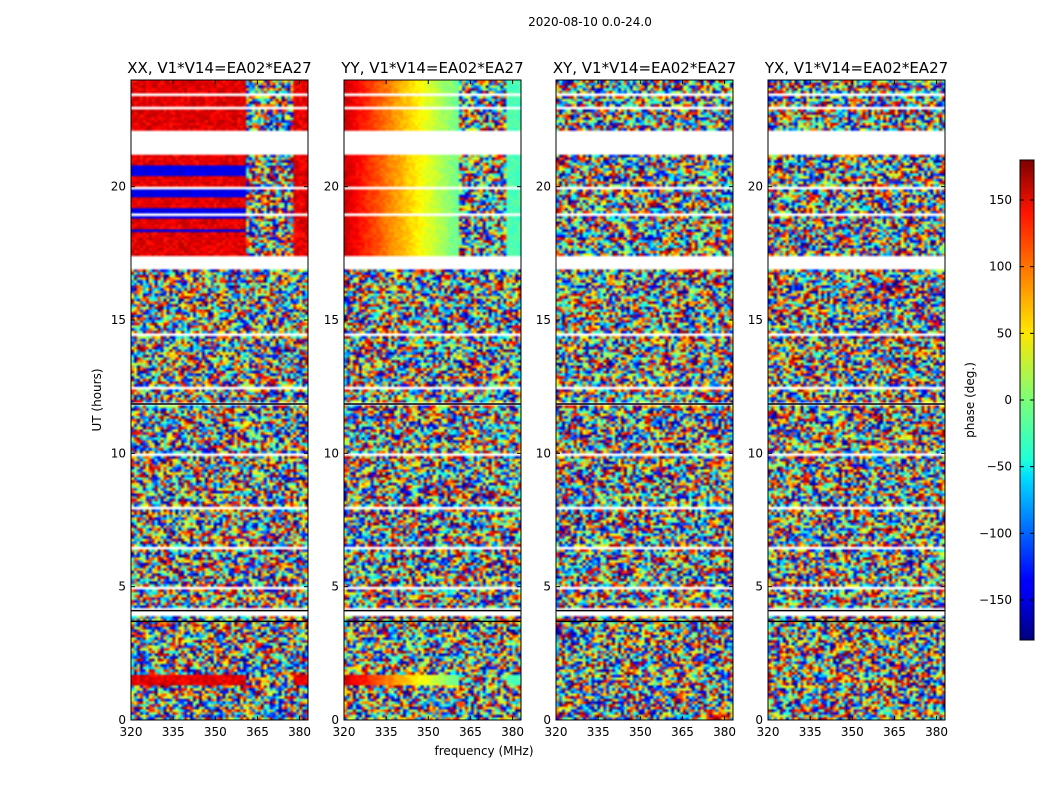  I want to click on x-axis-label: frequency (MHz), so click(483, 751).